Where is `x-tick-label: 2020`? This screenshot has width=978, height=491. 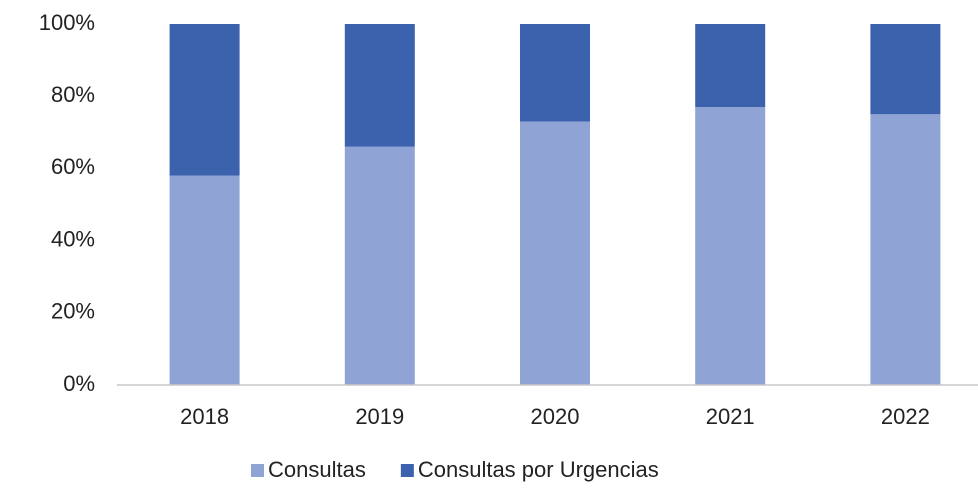 x-tick-label: 2020 is located at coordinates (555, 416).